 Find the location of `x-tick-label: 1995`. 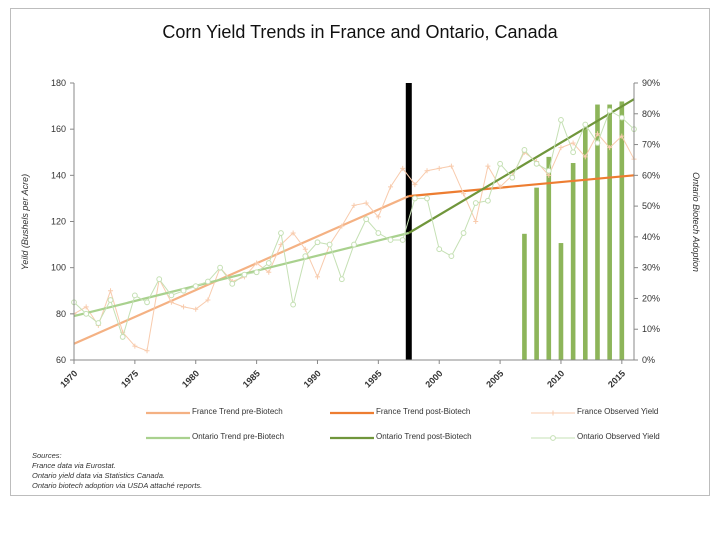

x-tick-label: 1995 is located at coordinates (373, 378).